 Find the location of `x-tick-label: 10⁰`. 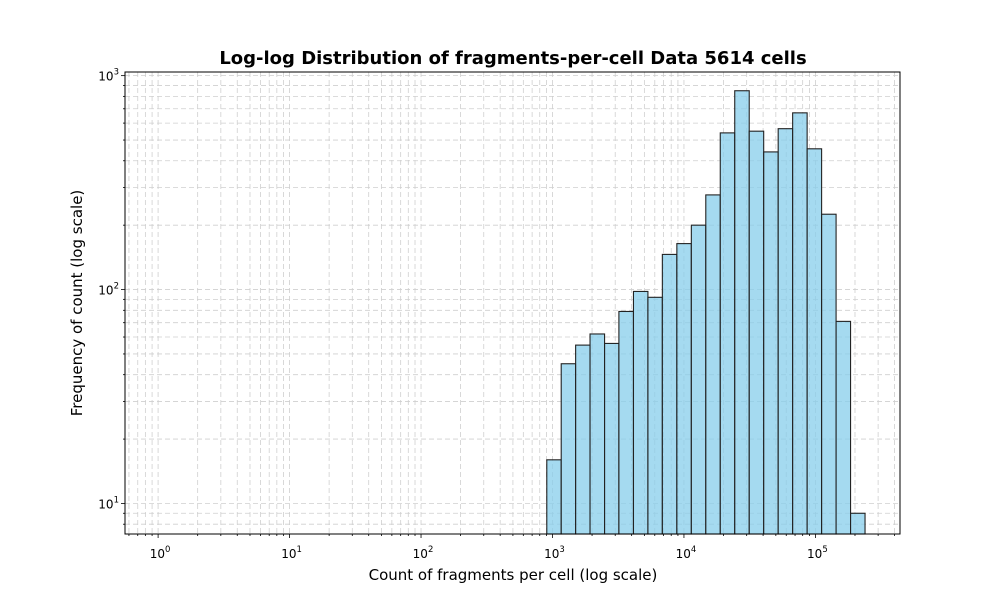

x-tick-label: 10⁰ is located at coordinates (160, 553).